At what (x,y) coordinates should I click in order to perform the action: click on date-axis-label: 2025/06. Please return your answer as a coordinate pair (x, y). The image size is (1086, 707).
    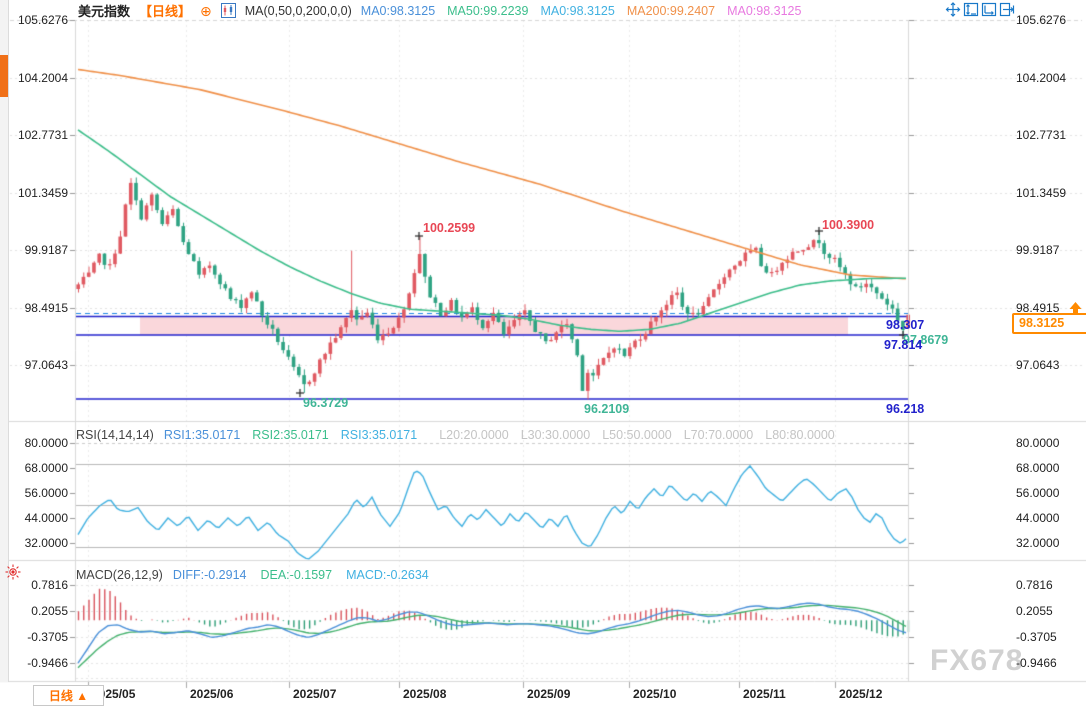
    Looking at the image, I should click on (212, 694).